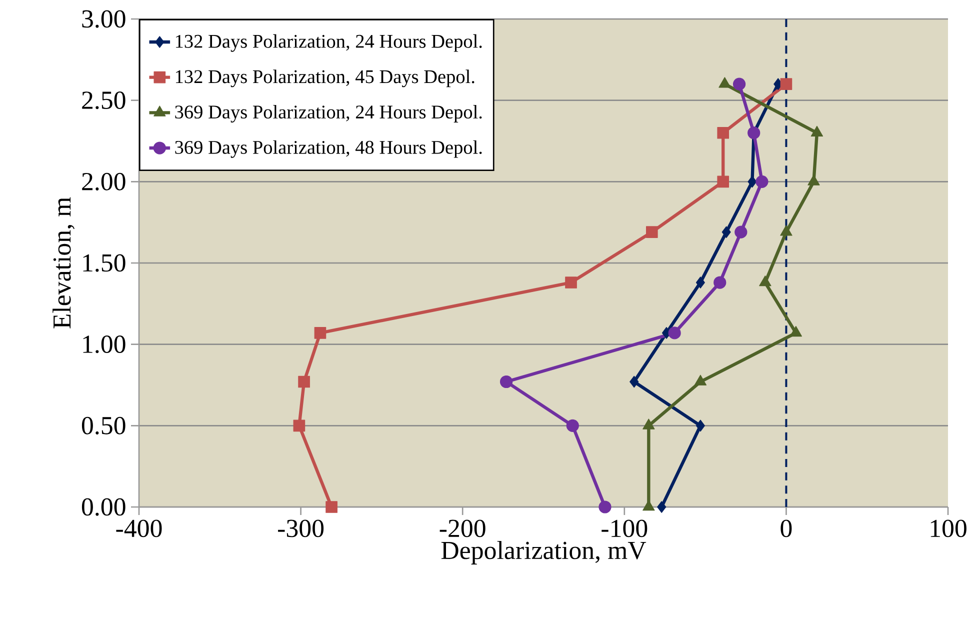 Image resolution: width=980 pixels, height=617 pixels. What do you see at coordinates (104, 425) in the screenshot?
I see `y-tick-label: 0.50` at bounding box center [104, 425].